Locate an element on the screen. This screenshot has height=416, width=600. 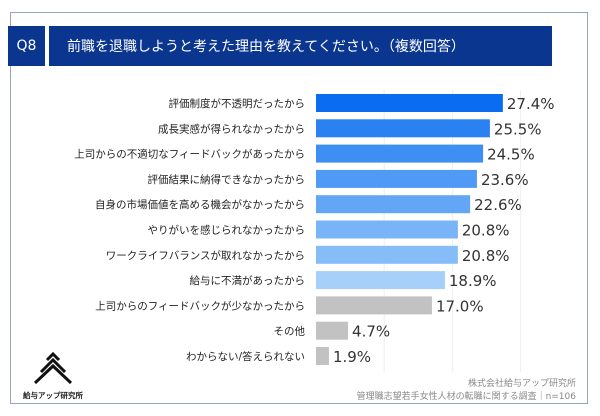
category-label: 成長実感が得られなかったから is located at coordinates (231, 128).